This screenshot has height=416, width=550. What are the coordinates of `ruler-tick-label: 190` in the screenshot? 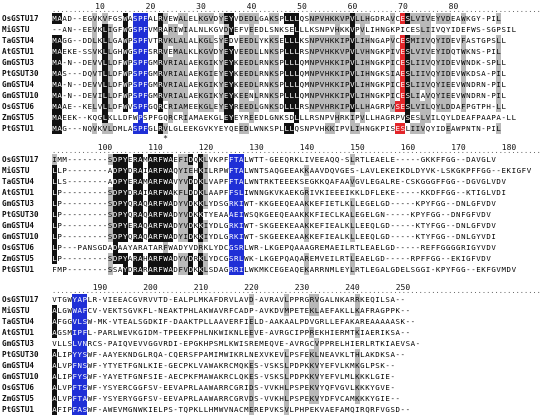 It's located at (100, 287).